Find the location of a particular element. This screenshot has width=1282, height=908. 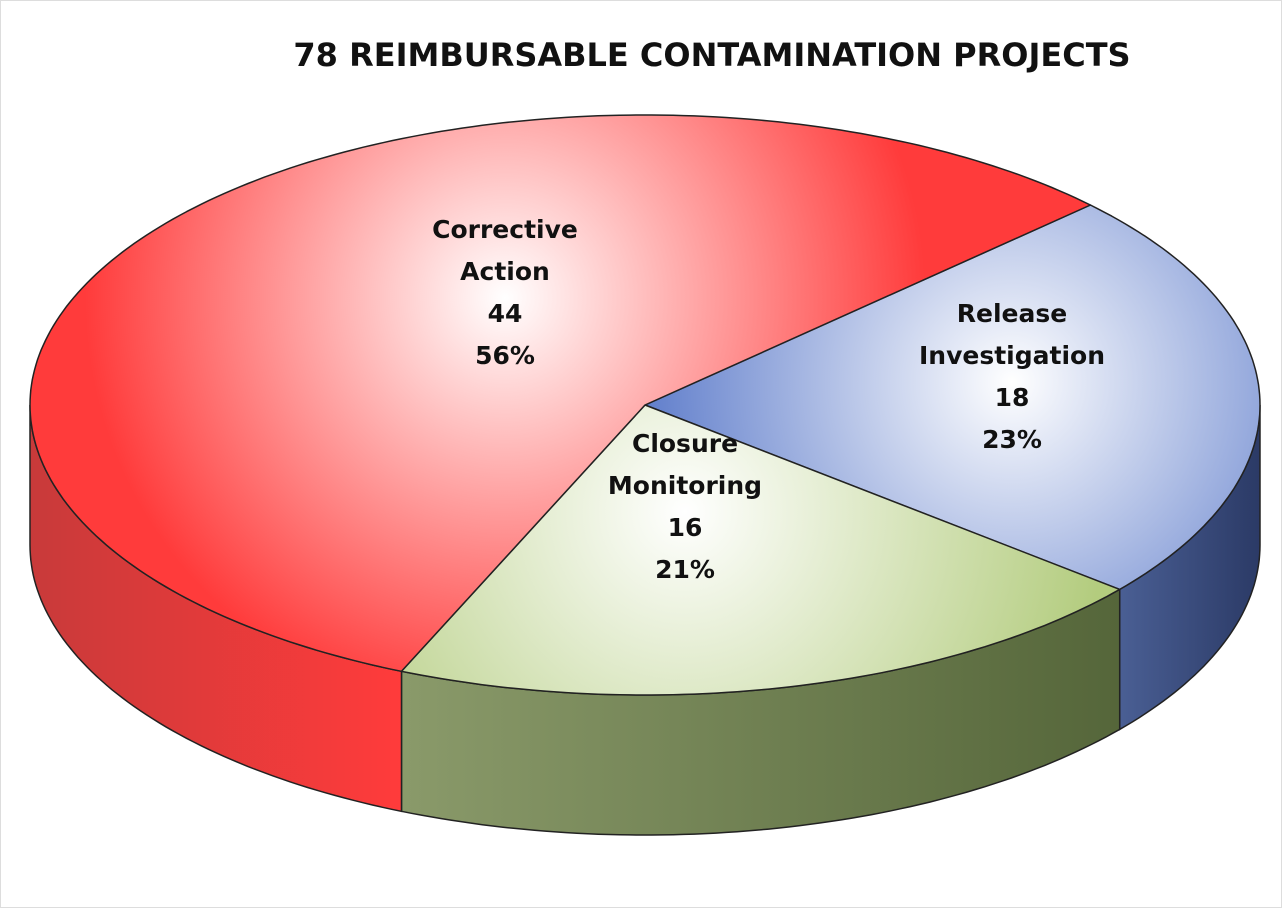

value-label: 44 is located at coordinates (505, 313).